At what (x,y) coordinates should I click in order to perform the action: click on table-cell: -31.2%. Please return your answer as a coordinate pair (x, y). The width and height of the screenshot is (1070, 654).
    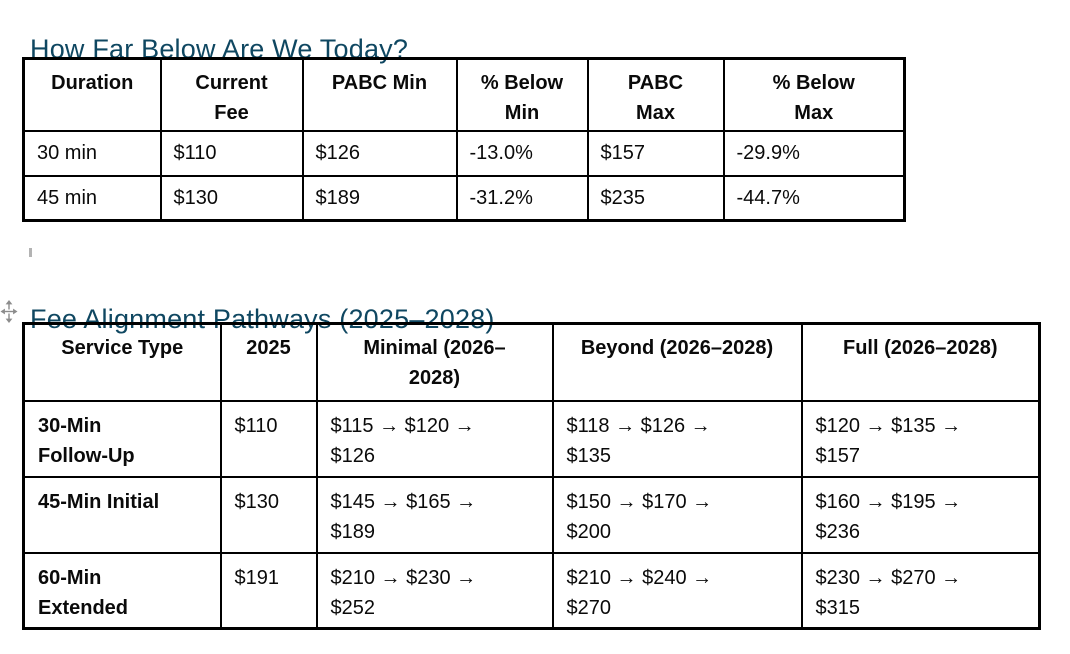
    Looking at the image, I should click on (522, 198).